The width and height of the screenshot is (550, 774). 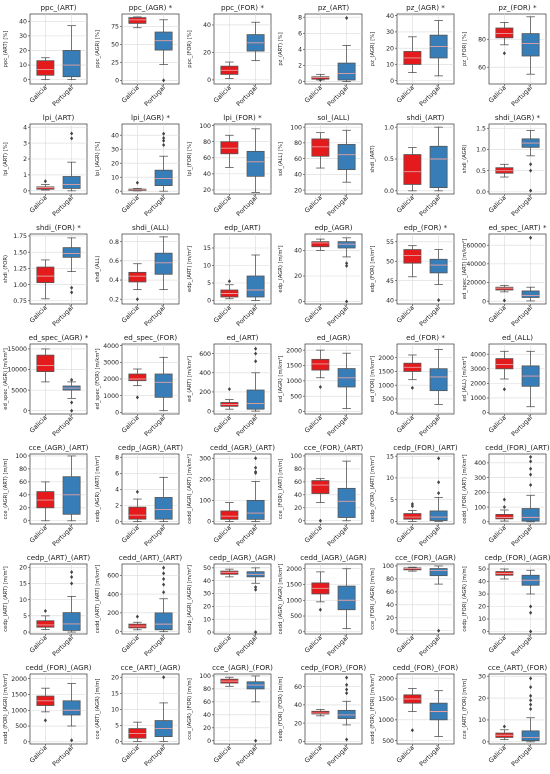 What do you see at coordinates (114, 280) in the screenshot?
I see `y-tick-label: 0.4` at bounding box center [114, 280].